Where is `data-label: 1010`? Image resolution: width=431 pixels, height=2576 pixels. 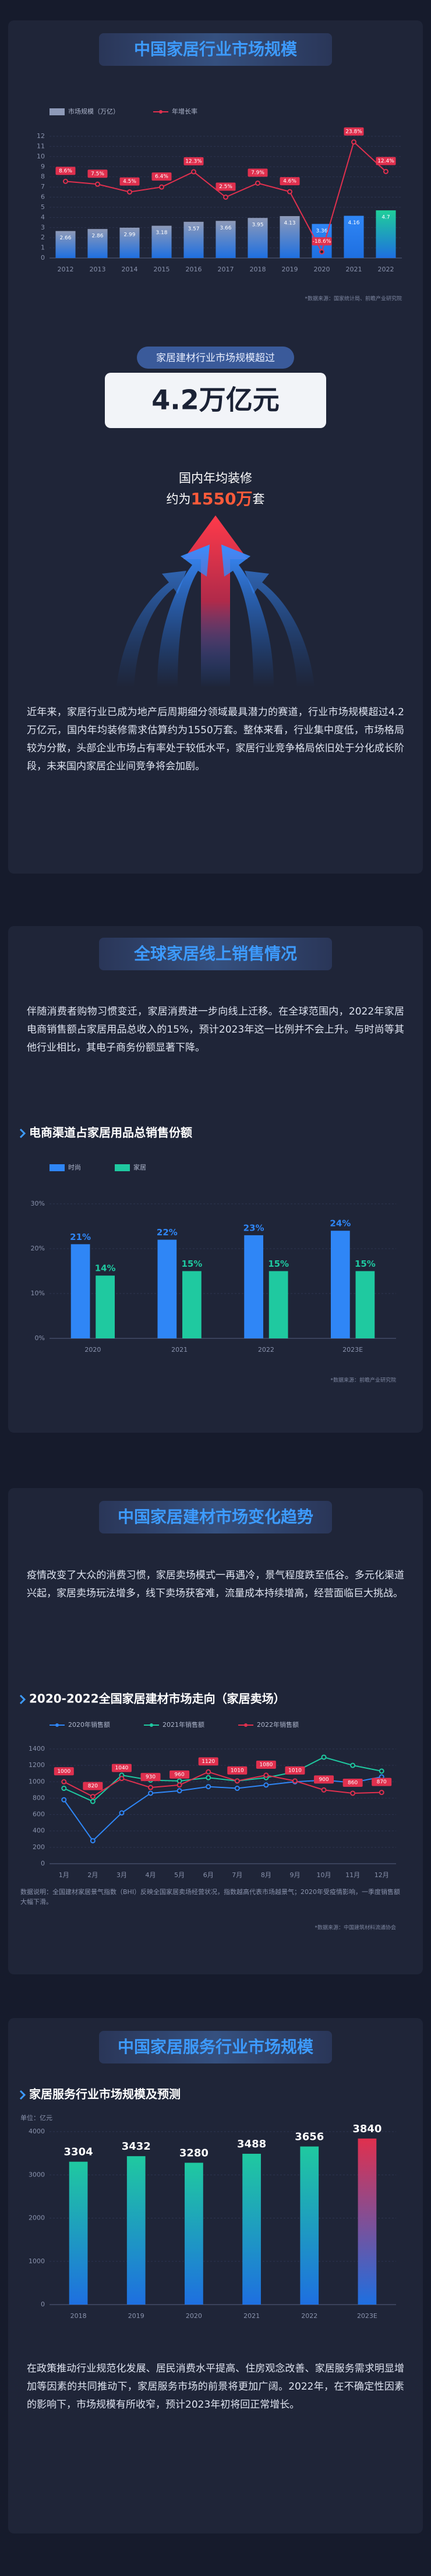
data-label: 1010 is located at coordinates (295, 1770).